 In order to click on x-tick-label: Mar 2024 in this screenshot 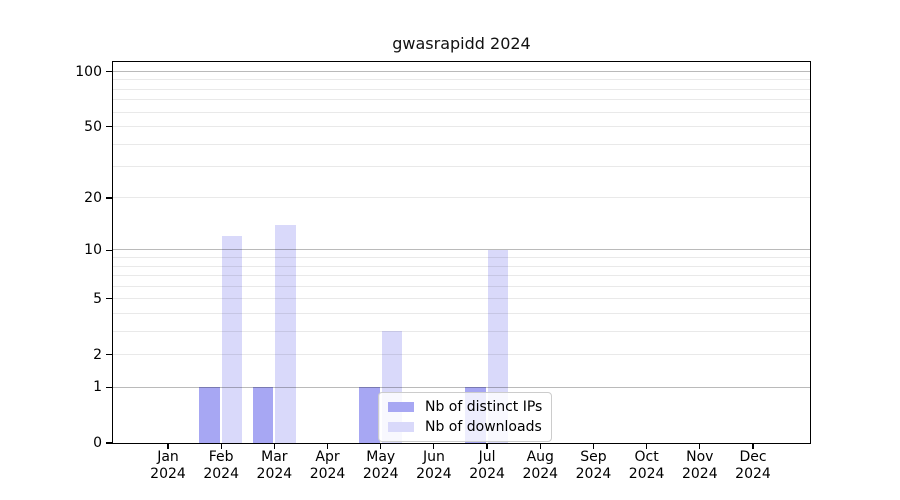, I will do `click(274, 465)`.